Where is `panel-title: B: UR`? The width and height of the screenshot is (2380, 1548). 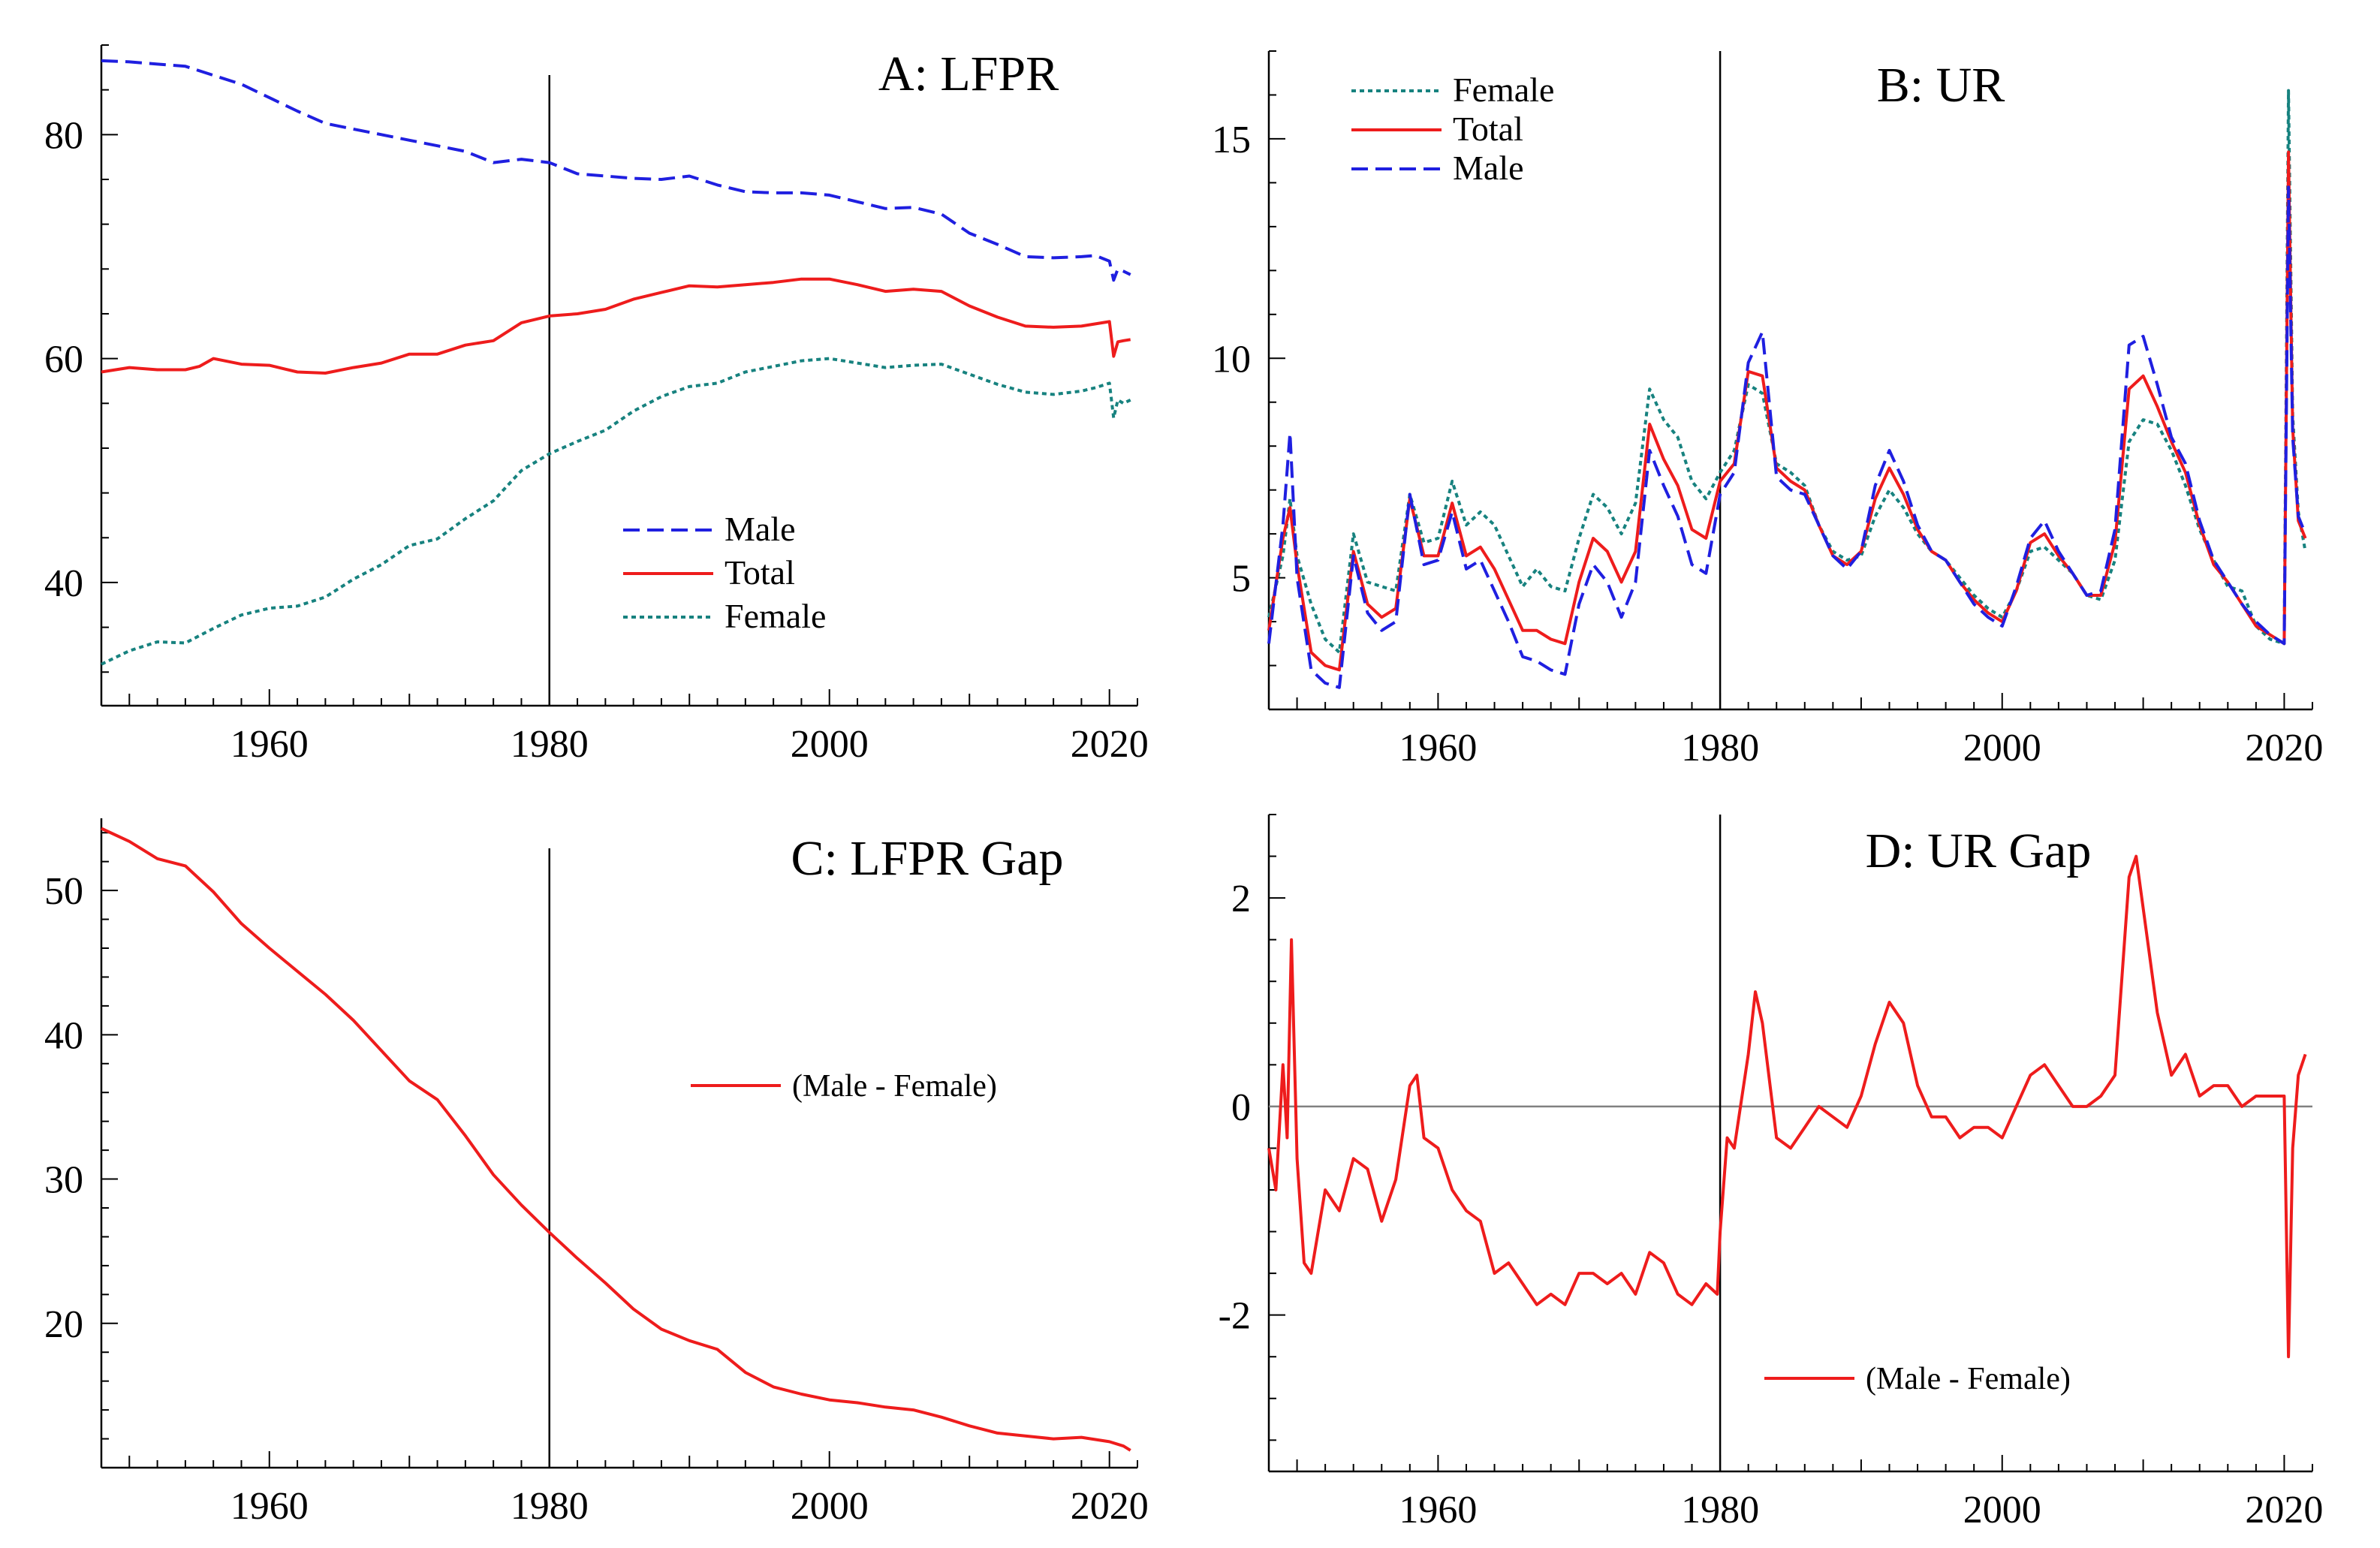
panel-title: B: UR is located at coordinates (1941, 85).